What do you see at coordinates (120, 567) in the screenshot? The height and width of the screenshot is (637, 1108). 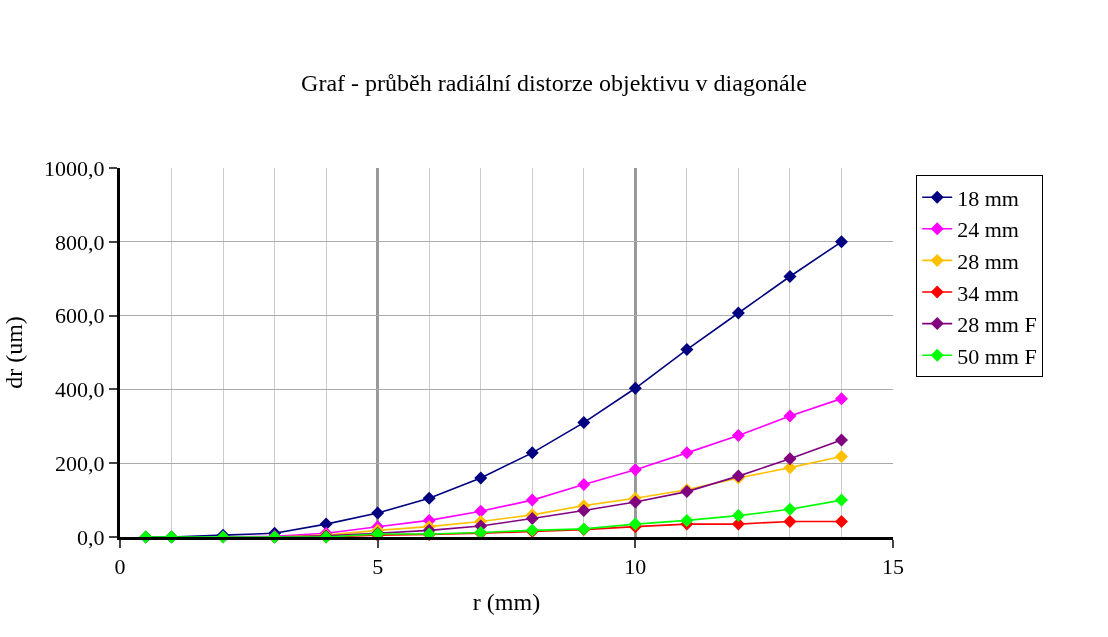 I see `x-tick-label: 0` at bounding box center [120, 567].